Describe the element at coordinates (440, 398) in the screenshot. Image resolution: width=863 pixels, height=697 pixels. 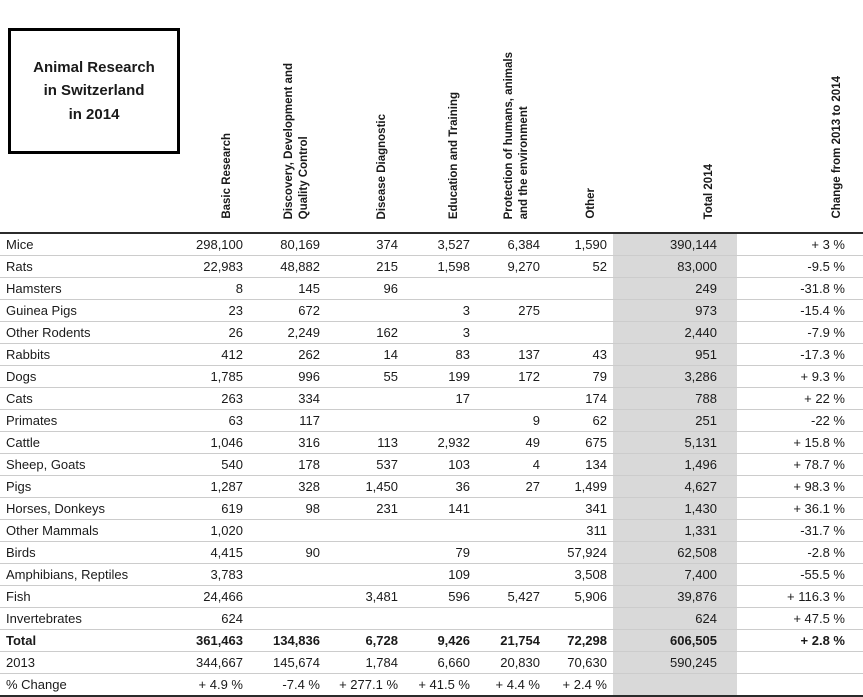
I see `table-cell: 17` at that location.